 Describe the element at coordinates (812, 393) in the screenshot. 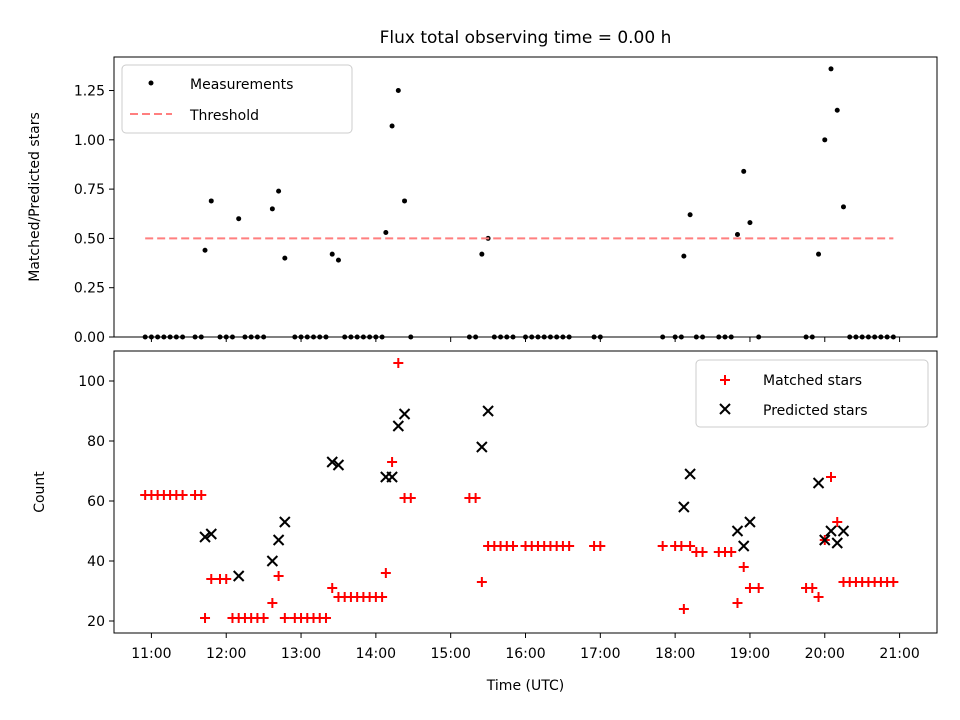

I see `legend-box` at that location.